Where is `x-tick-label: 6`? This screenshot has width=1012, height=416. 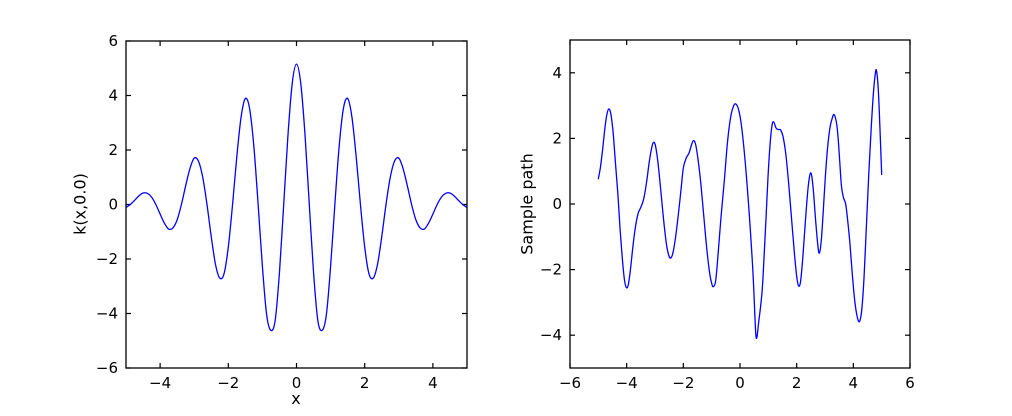 x-tick-label: 6 is located at coordinates (910, 383).